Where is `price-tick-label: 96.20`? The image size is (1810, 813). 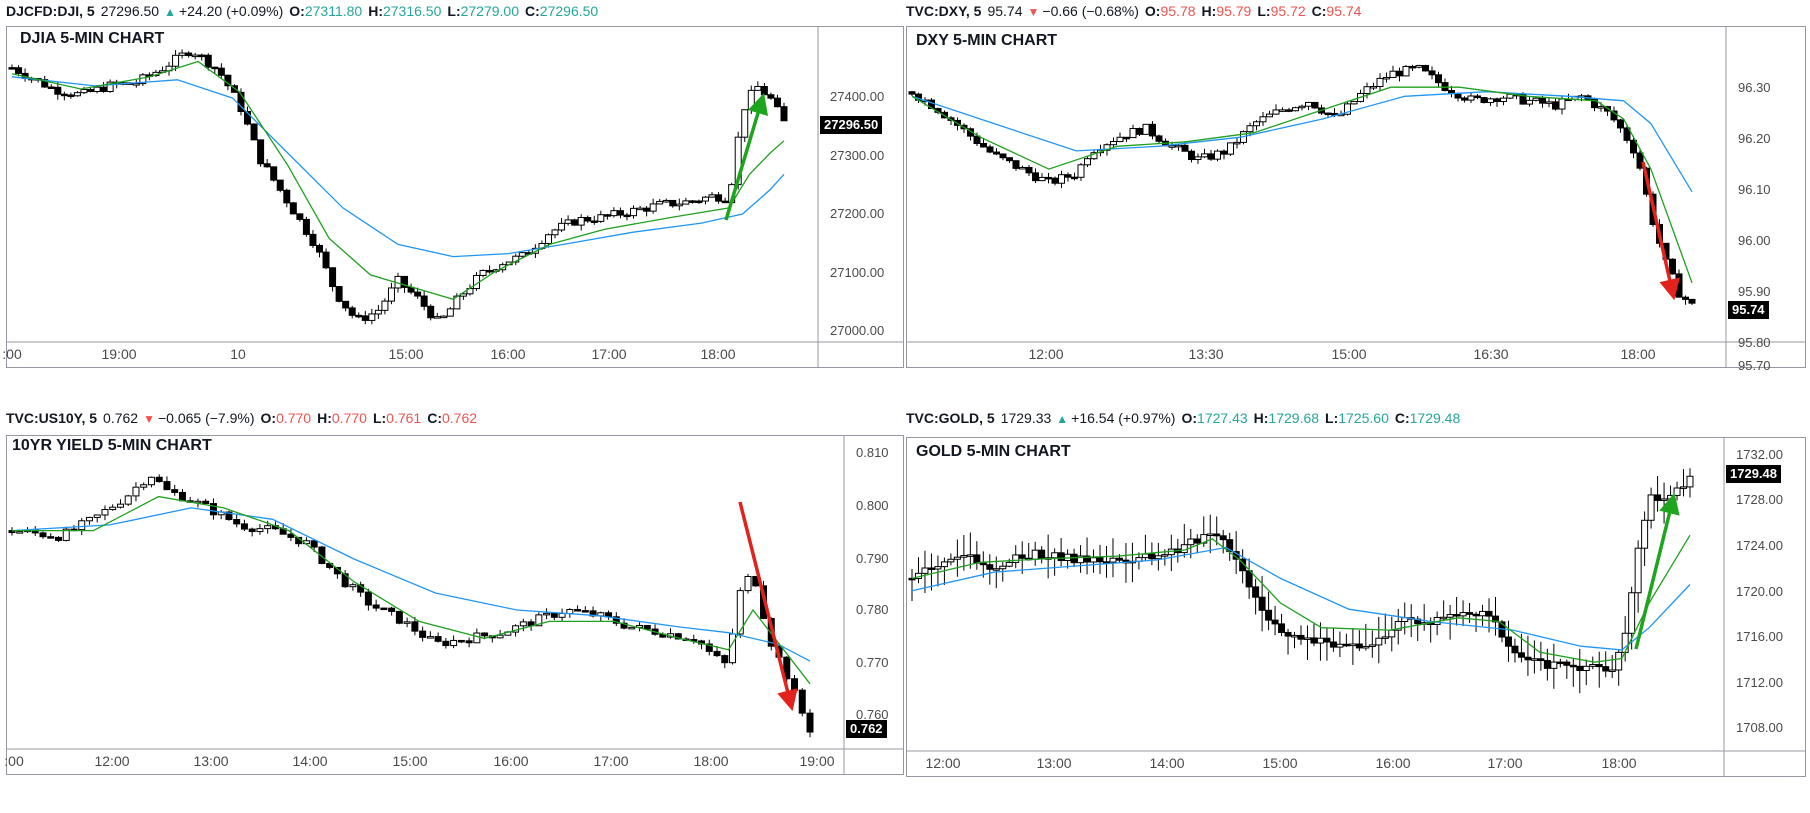 price-tick-label: 96.20 is located at coordinates (1754, 138).